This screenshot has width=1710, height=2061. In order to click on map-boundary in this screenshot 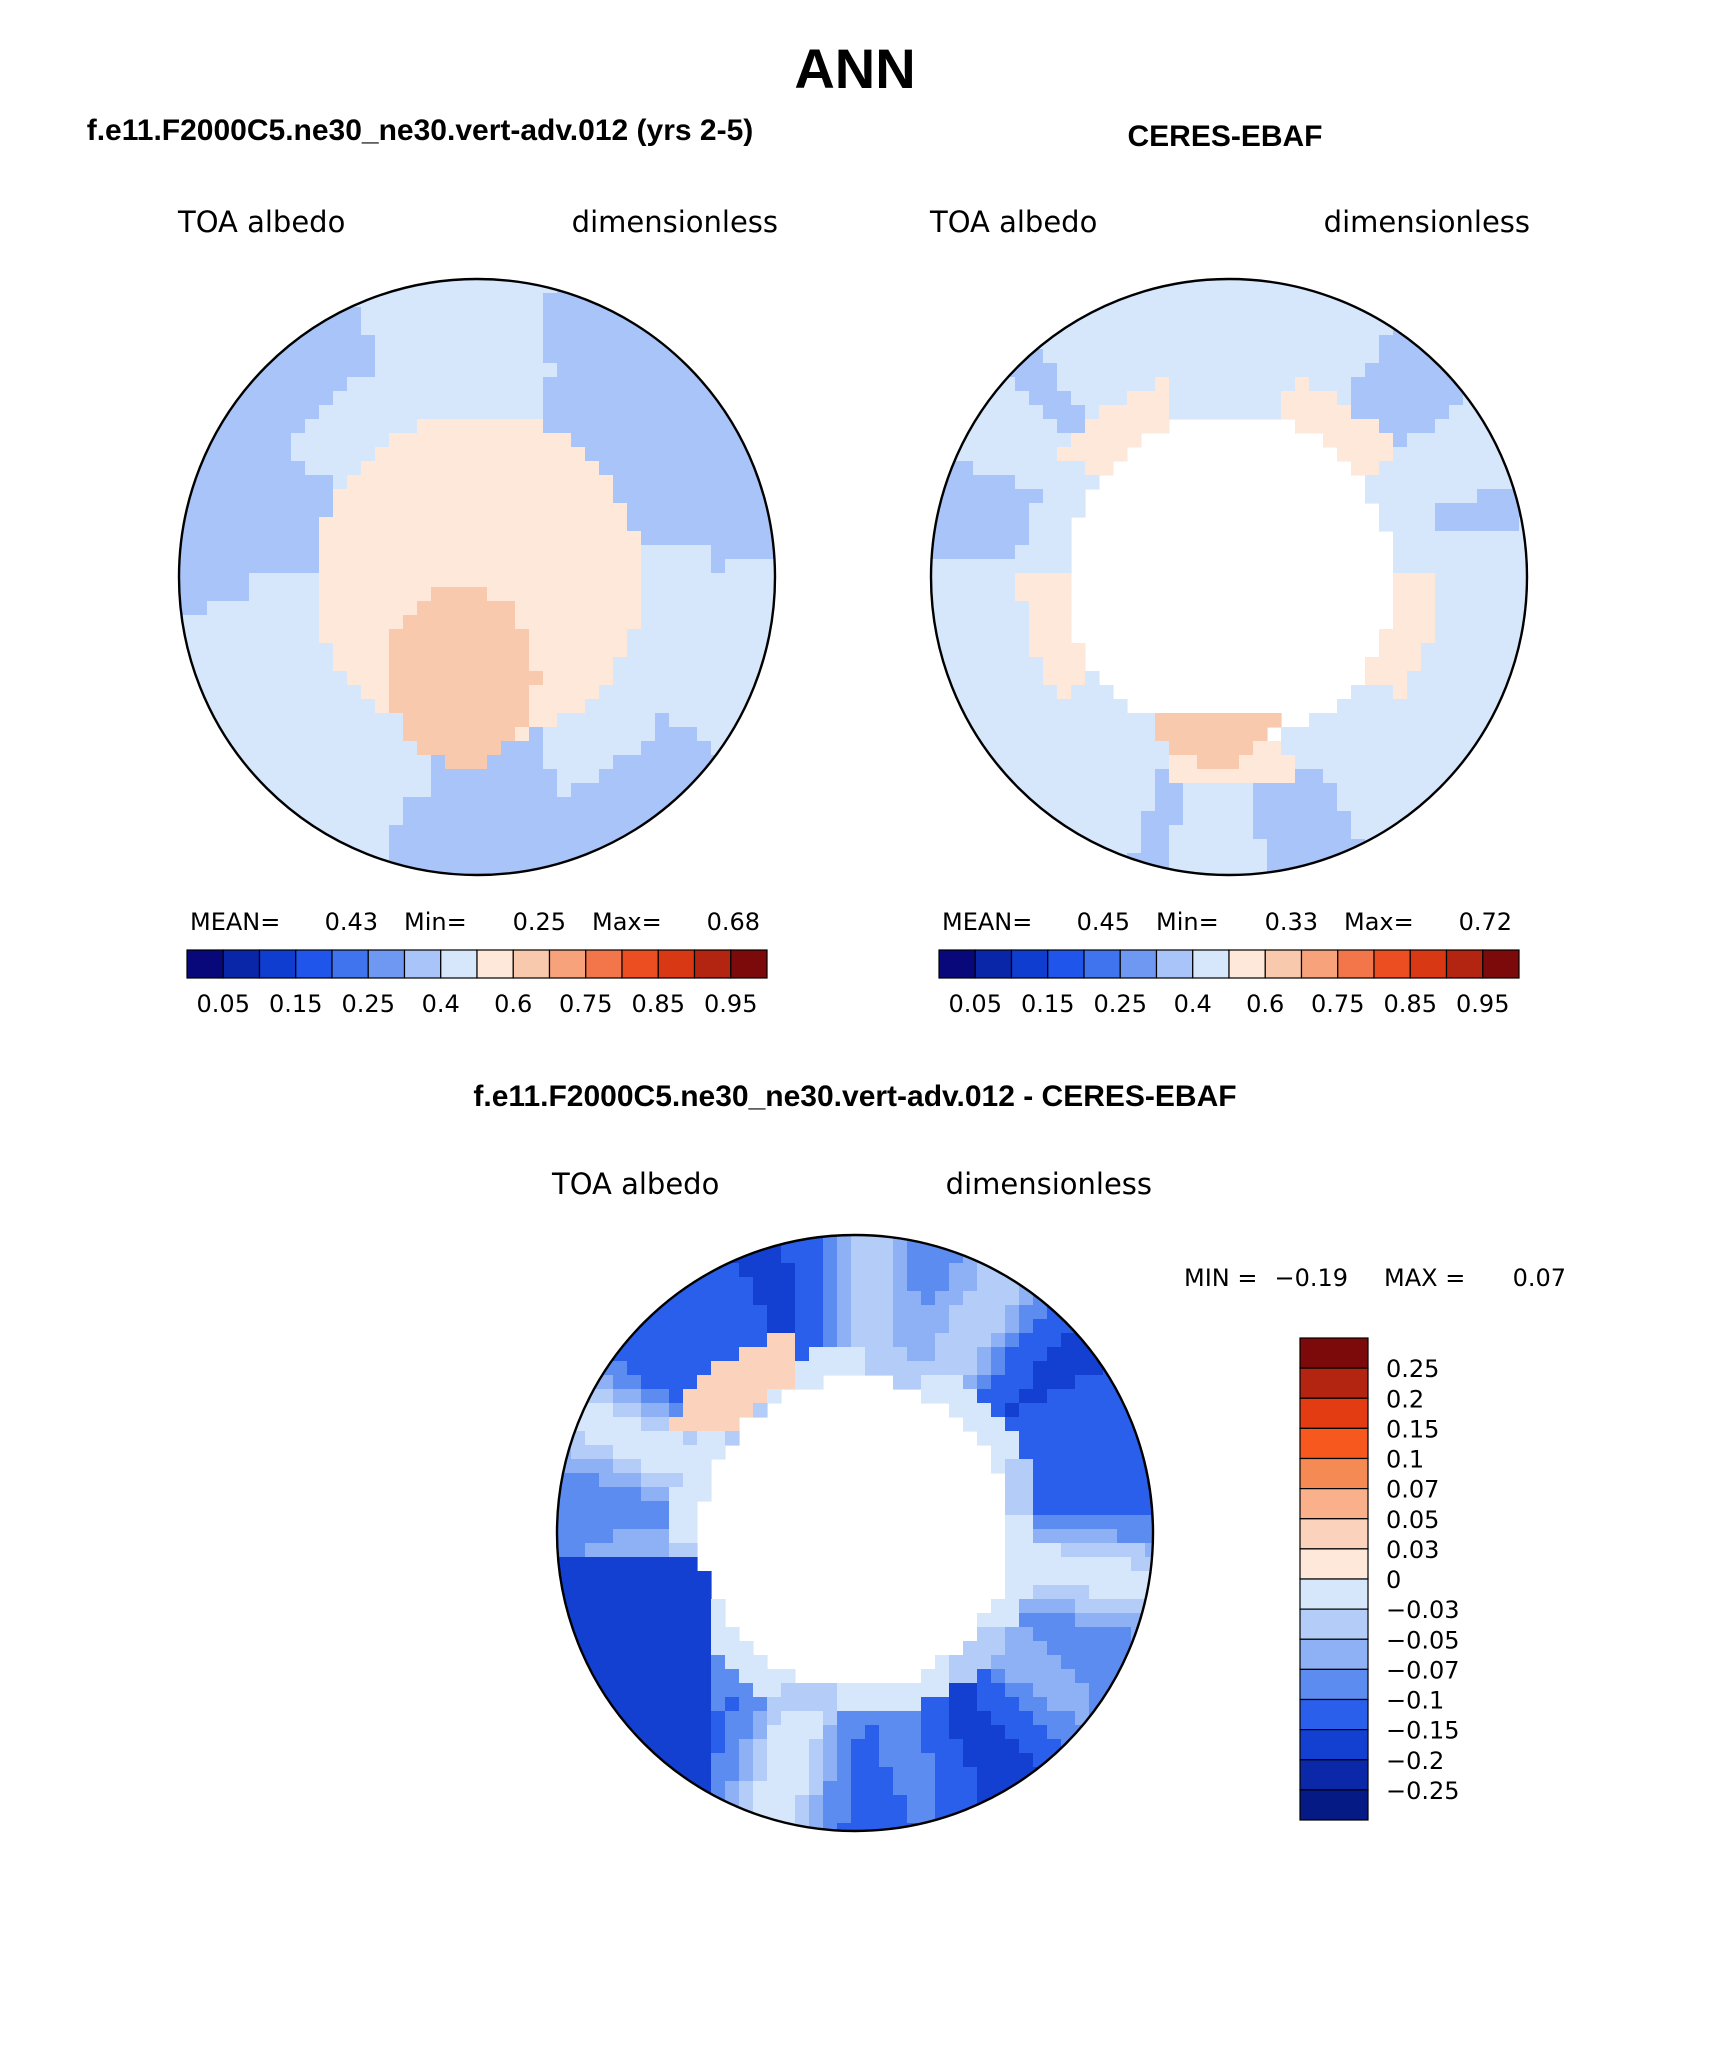, I will do `click(855, 1533)`.